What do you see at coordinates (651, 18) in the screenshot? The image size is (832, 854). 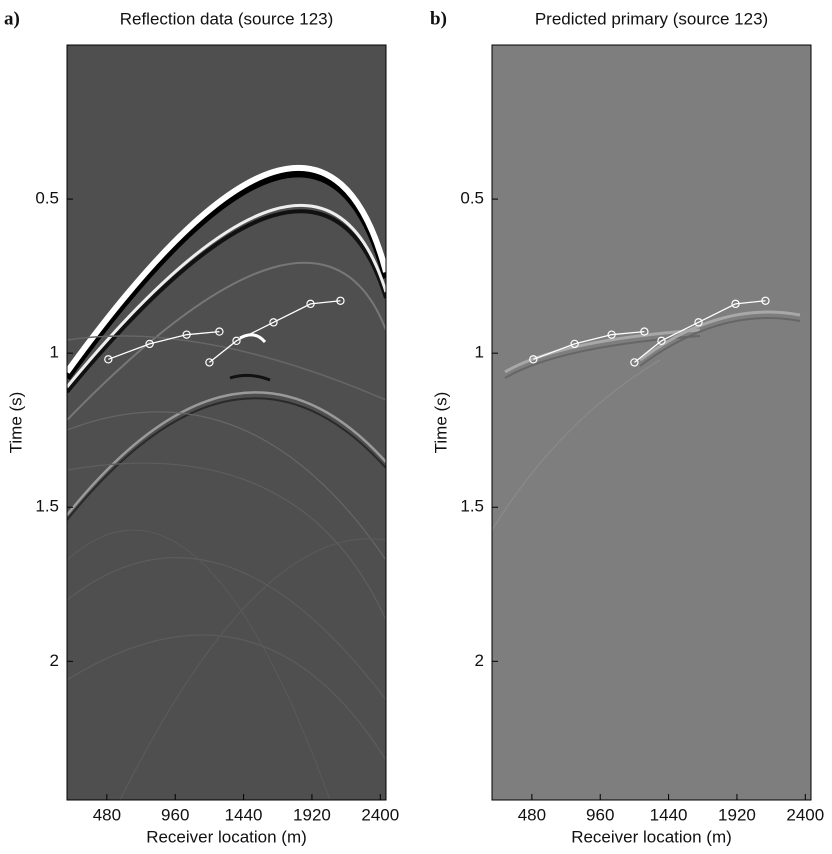 I see `chart-title: Predicted primary (source 123)` at bounding box center [651, 18].